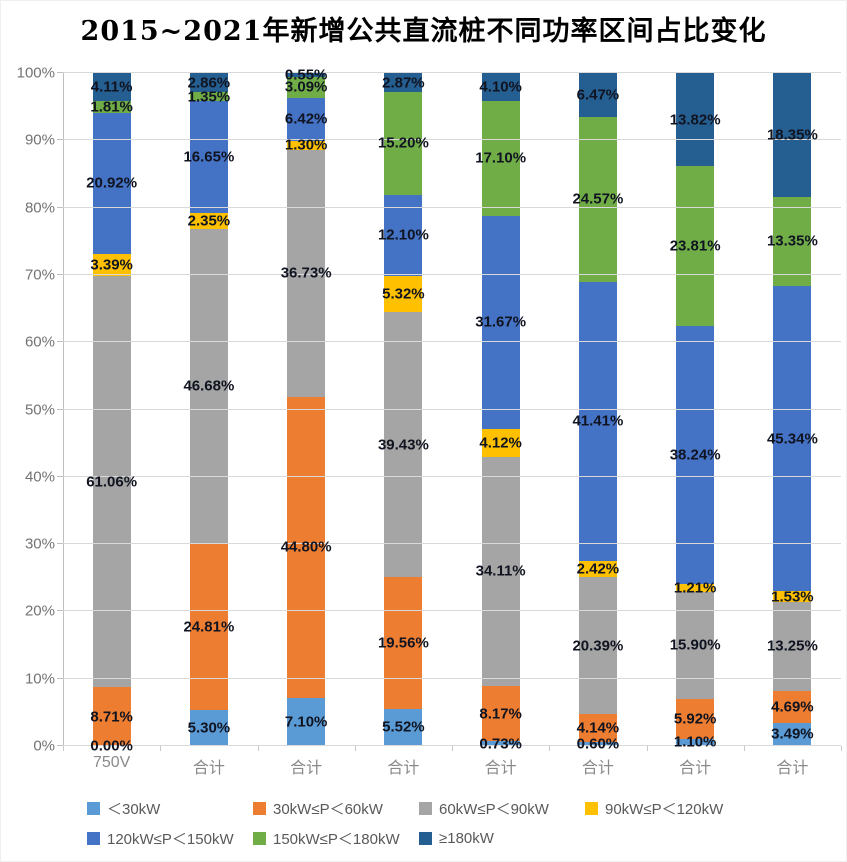 The image size is (847, 862). What do you see at coordinates (598, 645) in the screenshot?
I see `data-label: 20.39%` at bounding box center [598, 645].